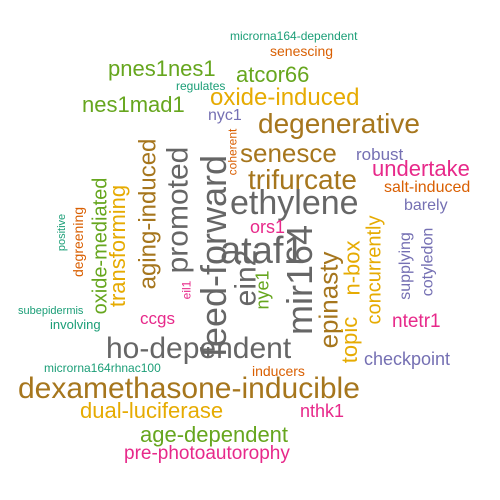 This screenshot has height=500, width=500. Describe the element at coordinates (162, 68) in the screenshot. I see `cloud-word: pnes1nes1` at that location.